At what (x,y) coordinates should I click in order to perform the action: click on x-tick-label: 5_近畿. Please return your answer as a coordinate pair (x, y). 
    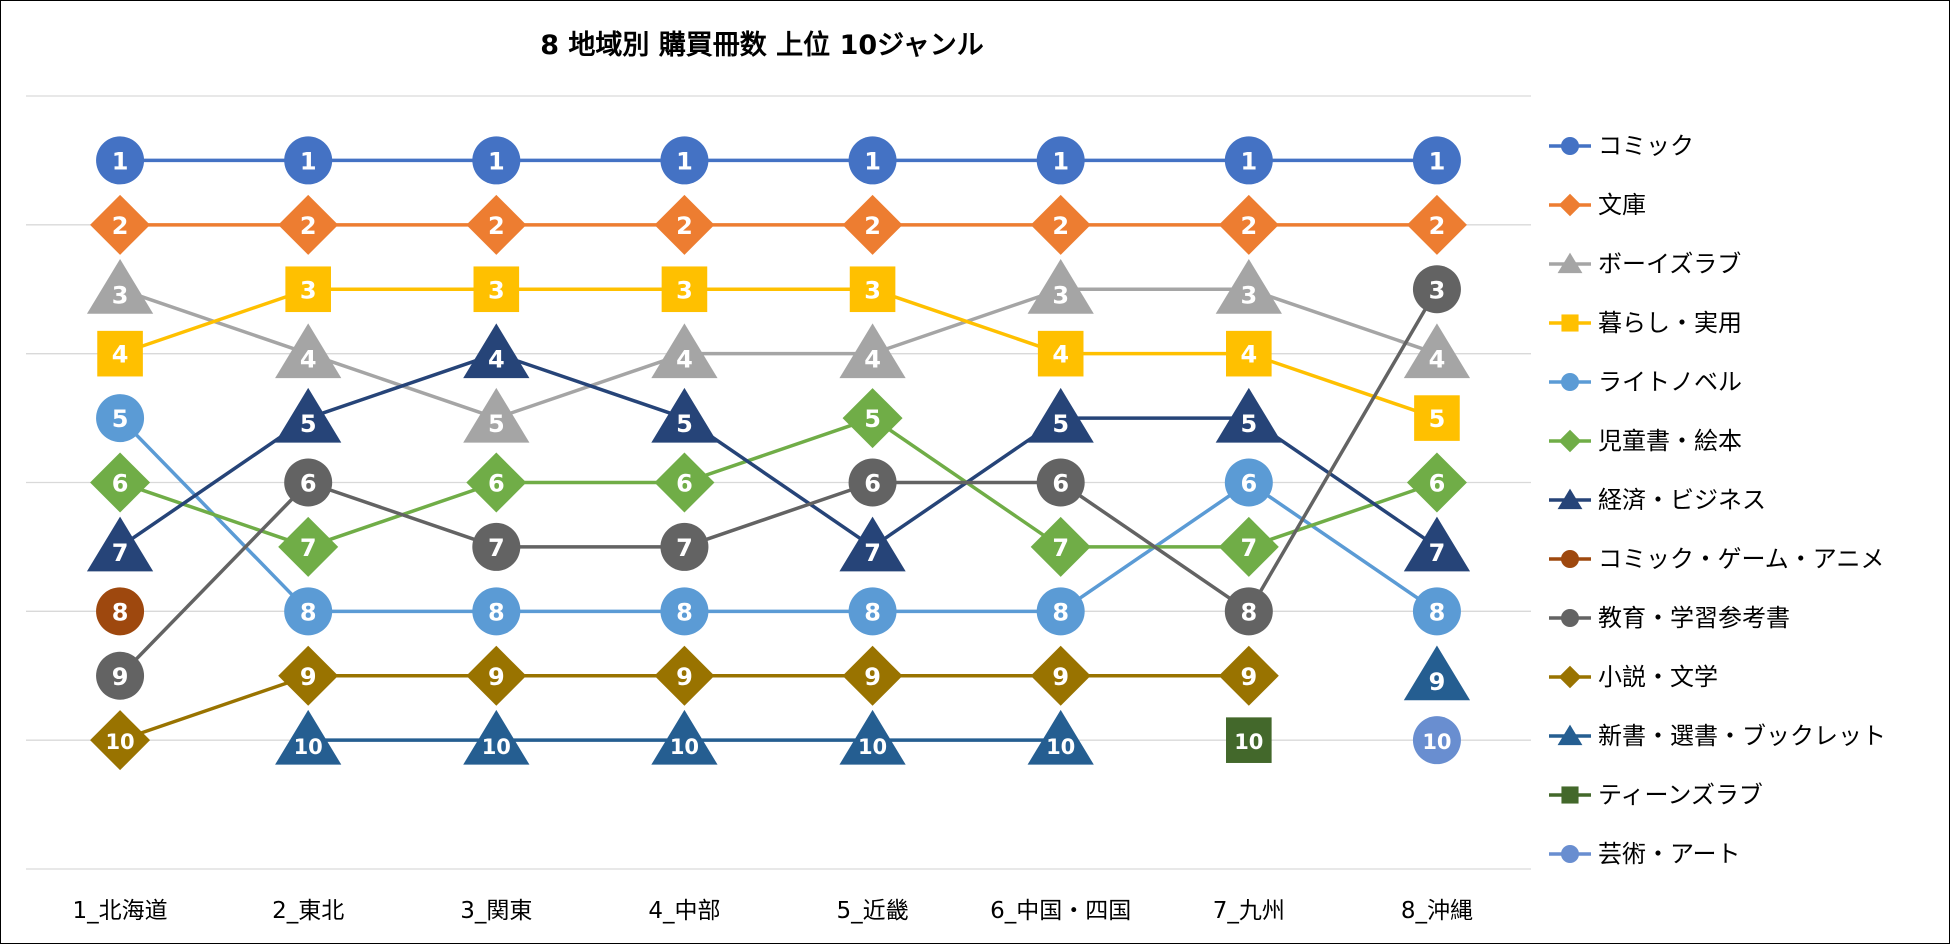
    Looking at the image, I should click on (872, 911).